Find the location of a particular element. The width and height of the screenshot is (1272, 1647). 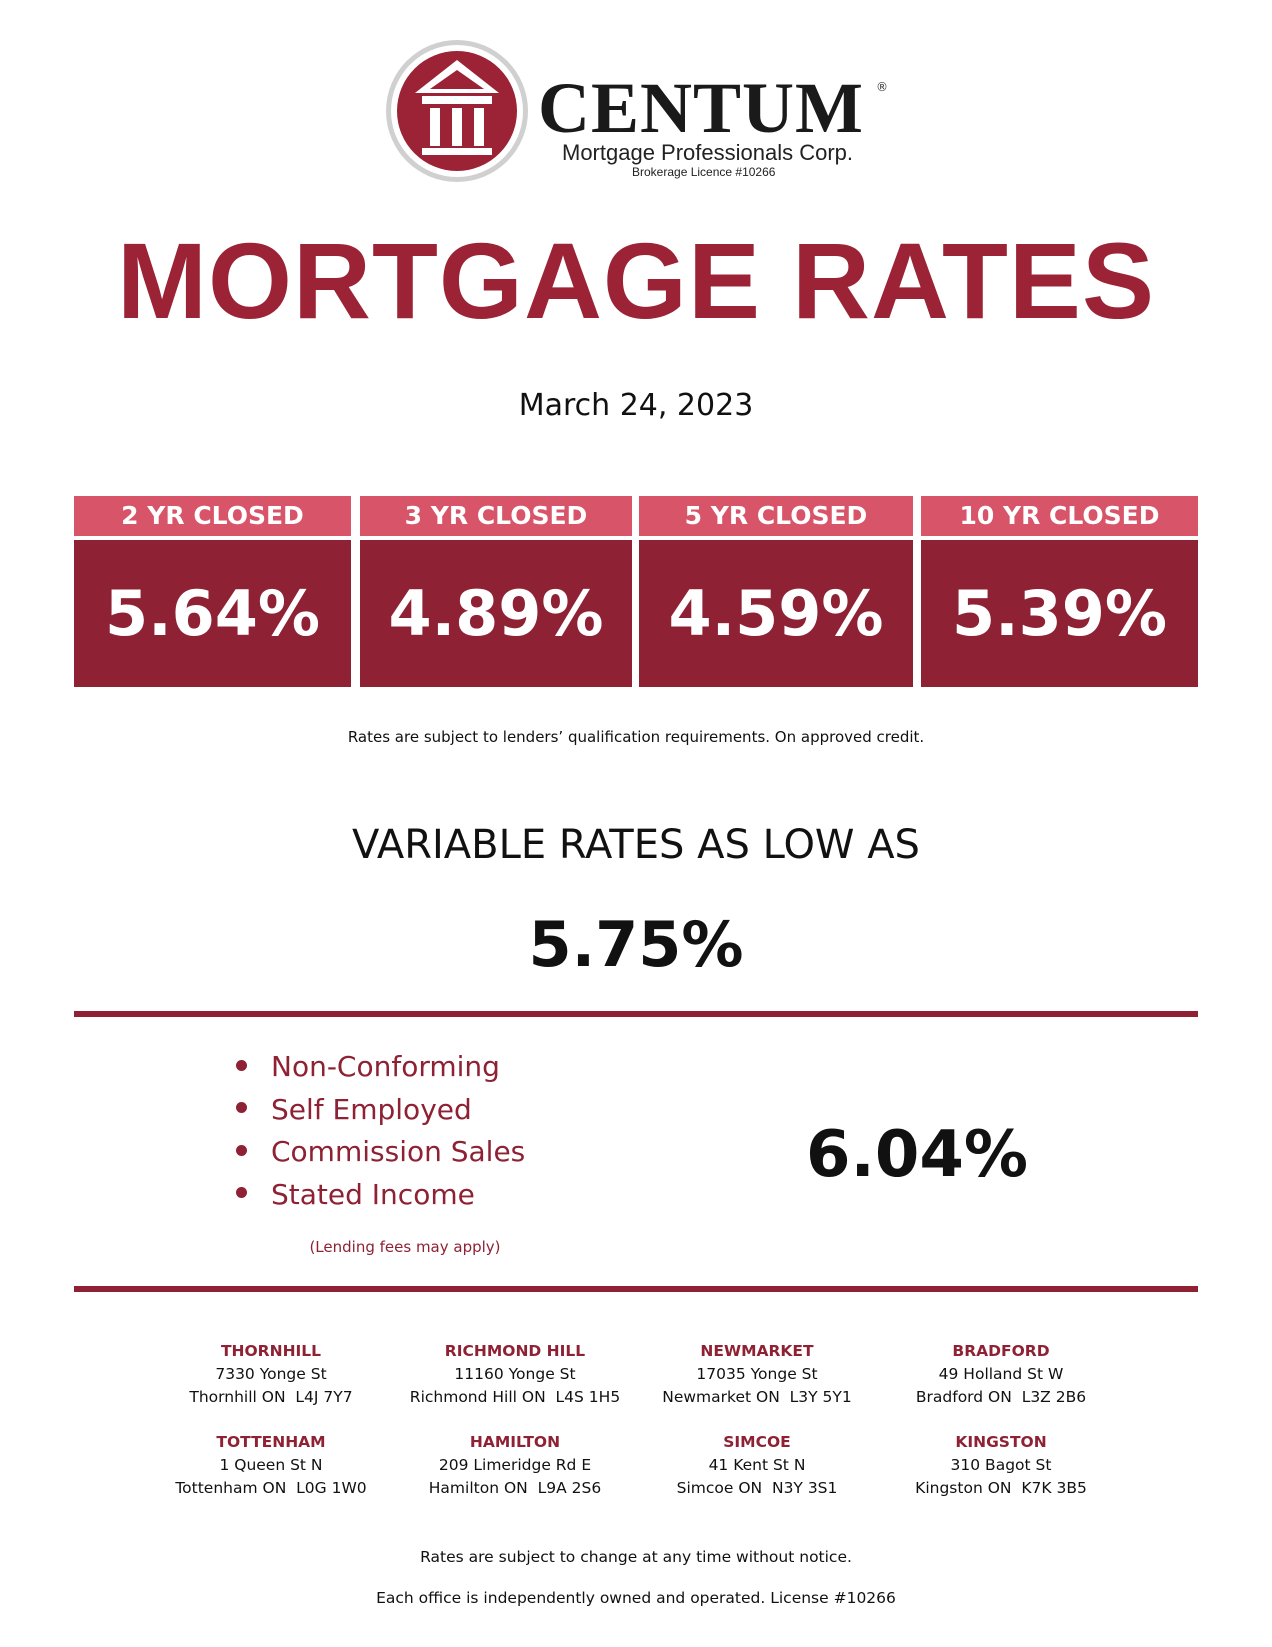

office-name: BRADFORD is located at coordinates (1001, 1351).